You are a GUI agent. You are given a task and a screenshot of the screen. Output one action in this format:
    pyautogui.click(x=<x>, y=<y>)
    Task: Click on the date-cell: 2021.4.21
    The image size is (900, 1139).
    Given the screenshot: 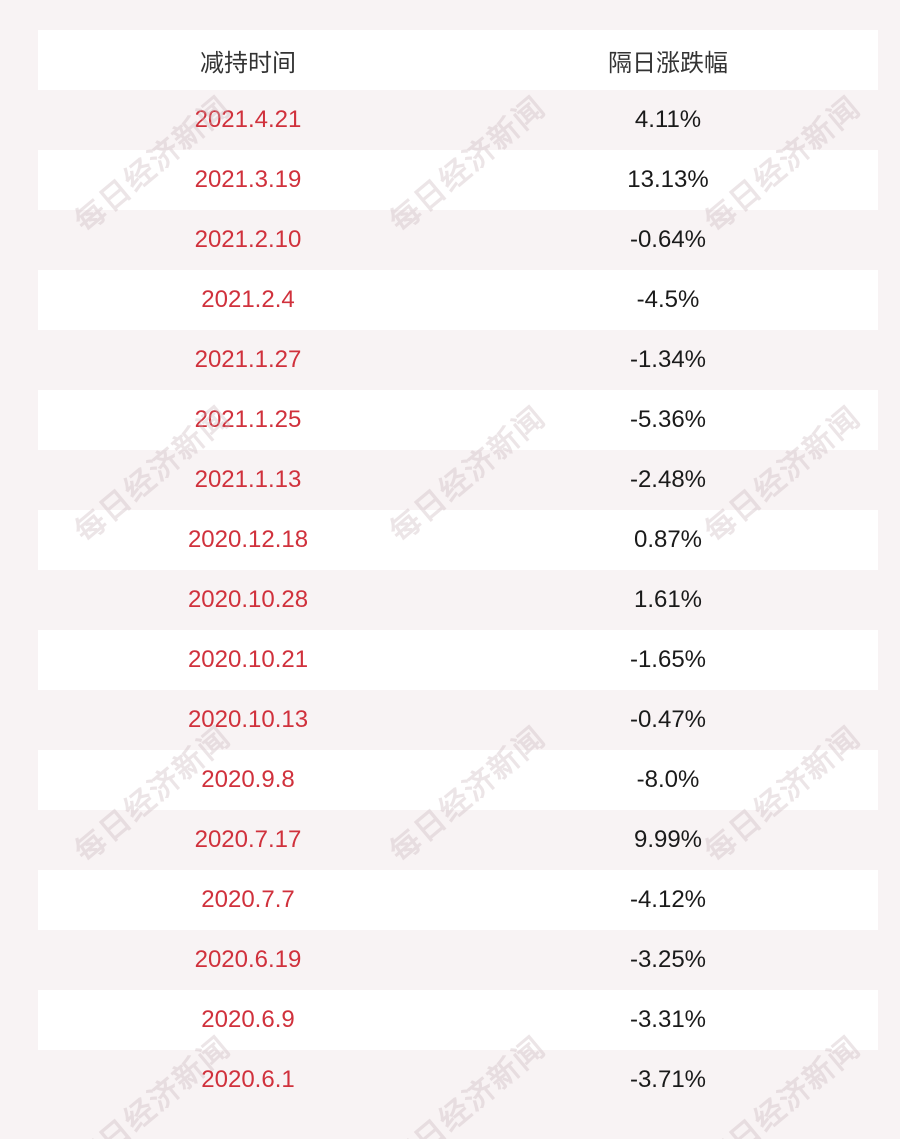 What is the action you would take?
    pyautogui.click(x=248, y=119)
    